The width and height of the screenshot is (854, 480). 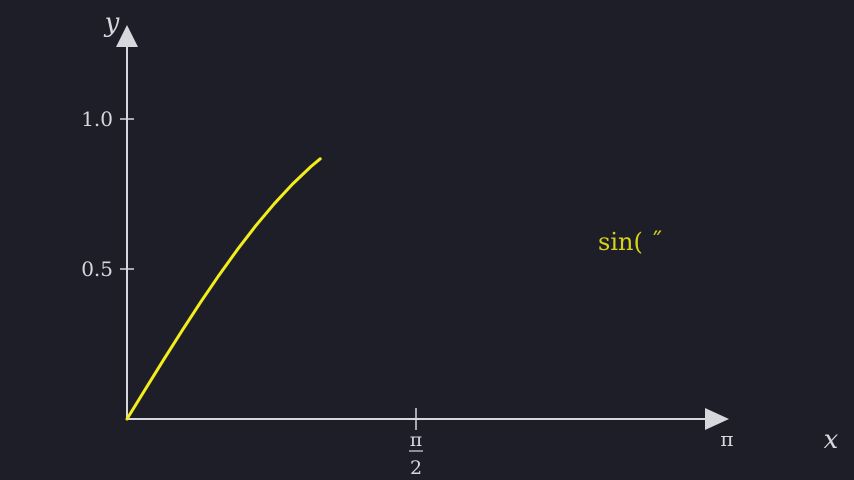 I want to click on x-ticks-group: π2, so click(x=416, y=443).